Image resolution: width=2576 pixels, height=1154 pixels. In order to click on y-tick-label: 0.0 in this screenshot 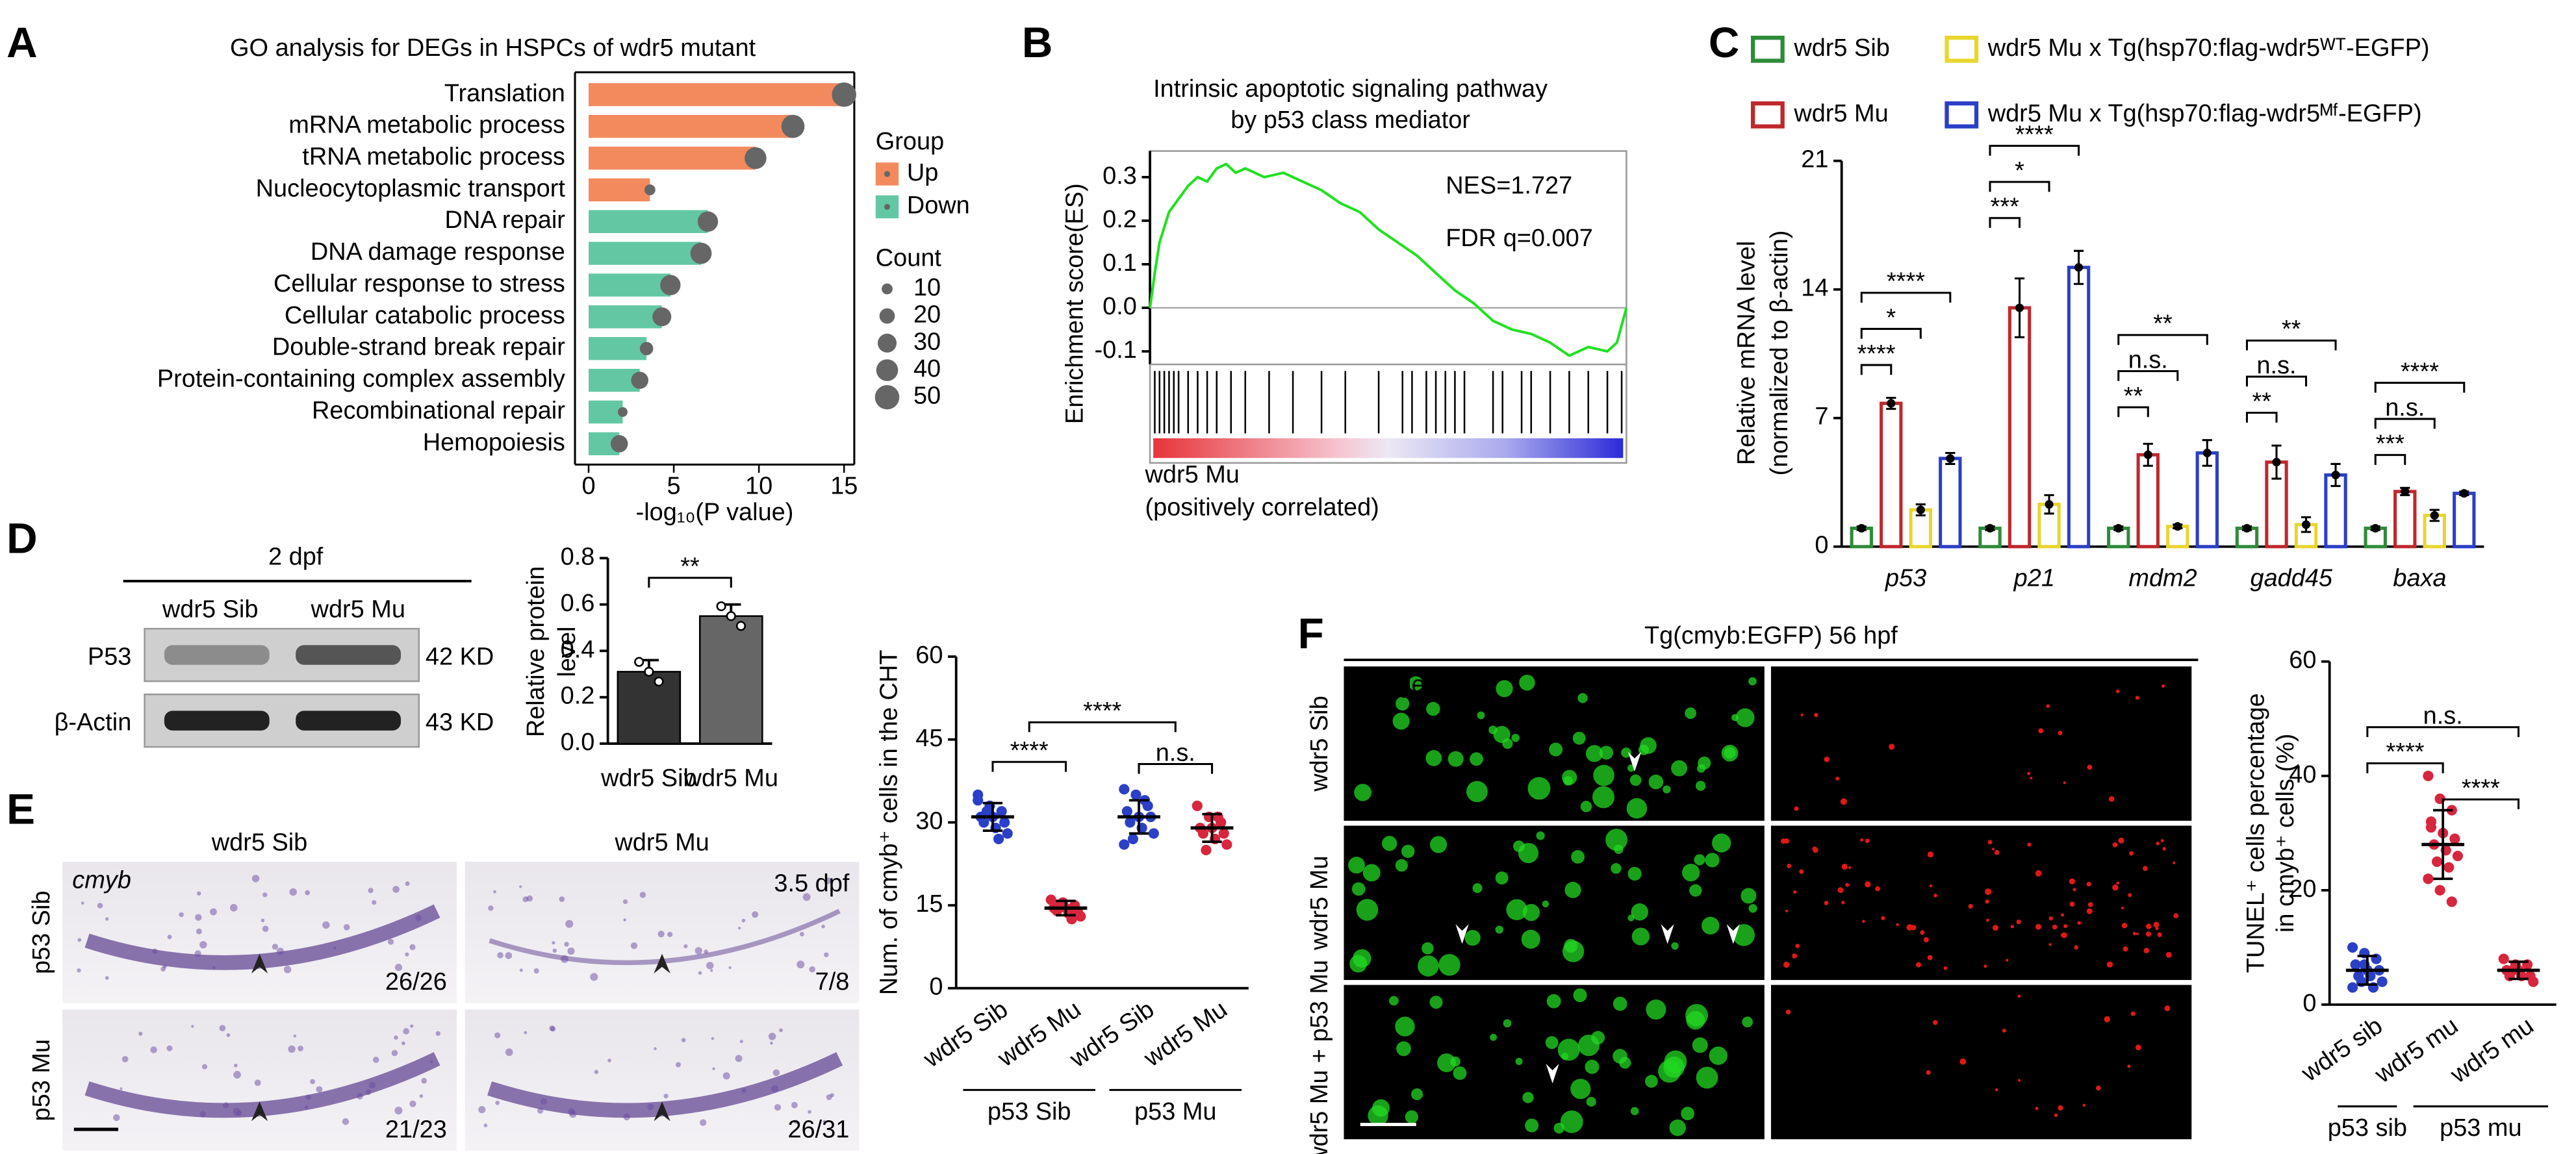, I will do `click(1120, 306)`.